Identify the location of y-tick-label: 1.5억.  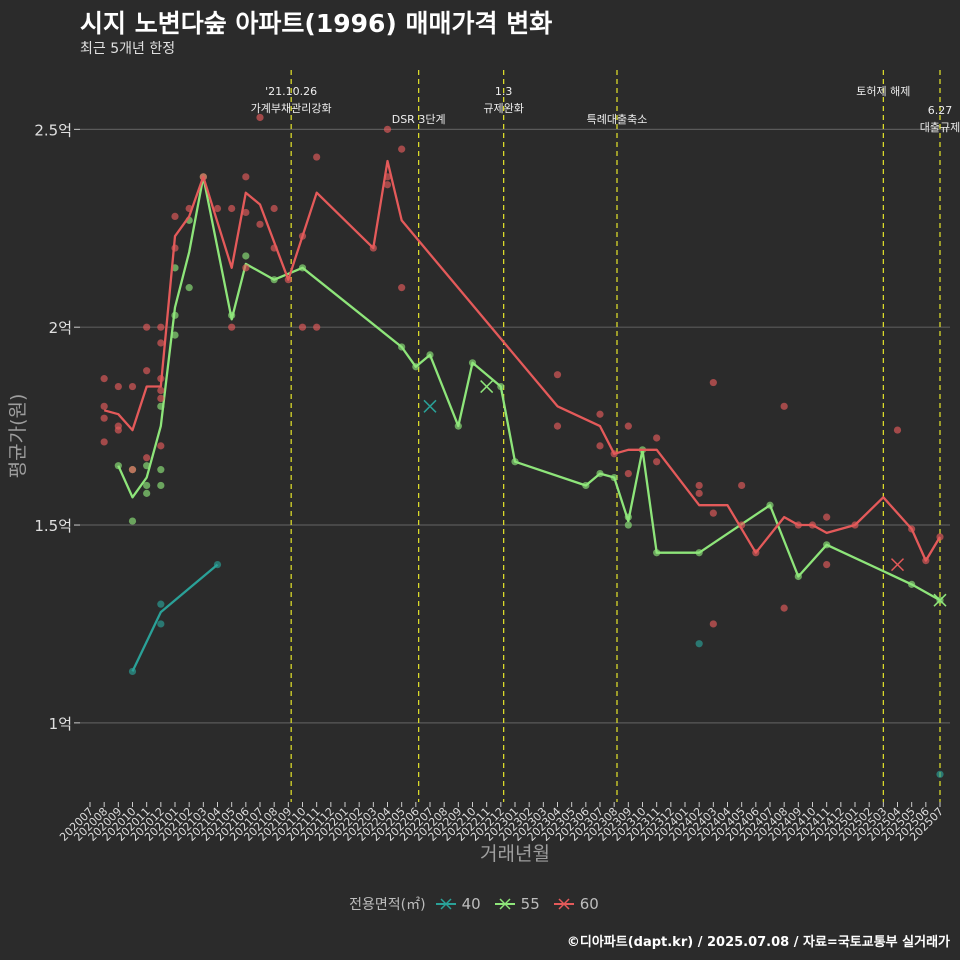
(53, 526).